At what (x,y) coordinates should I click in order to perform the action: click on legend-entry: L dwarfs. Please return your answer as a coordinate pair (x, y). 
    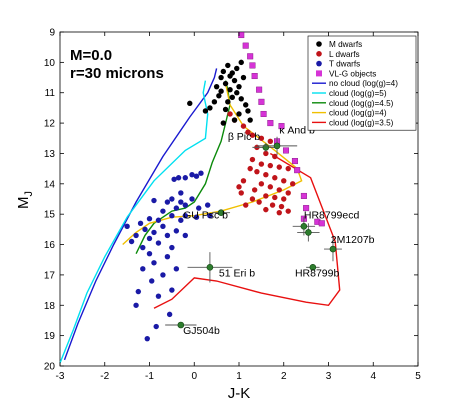
    Looking at the image, I should click on (338, 54).